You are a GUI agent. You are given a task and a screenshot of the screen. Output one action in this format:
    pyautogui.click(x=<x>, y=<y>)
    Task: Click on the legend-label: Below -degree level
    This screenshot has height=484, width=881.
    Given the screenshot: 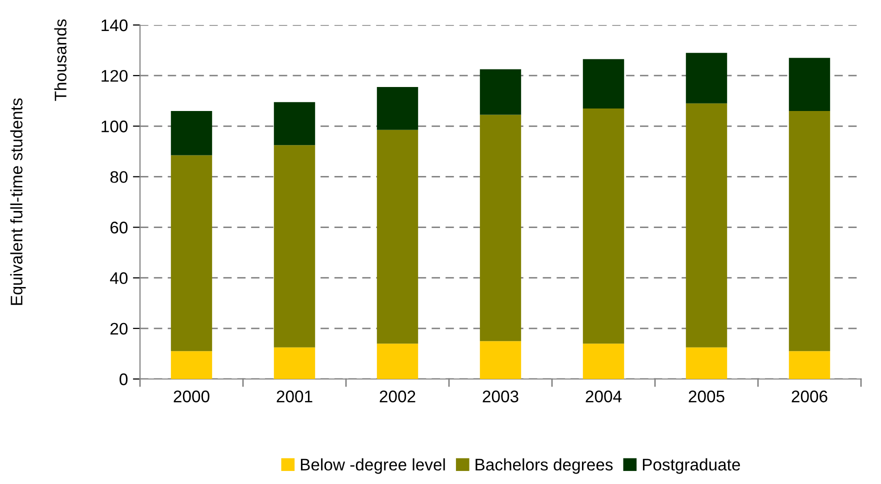 What is the action you would take?
    pyautogui.click(x=372, y=466)
    